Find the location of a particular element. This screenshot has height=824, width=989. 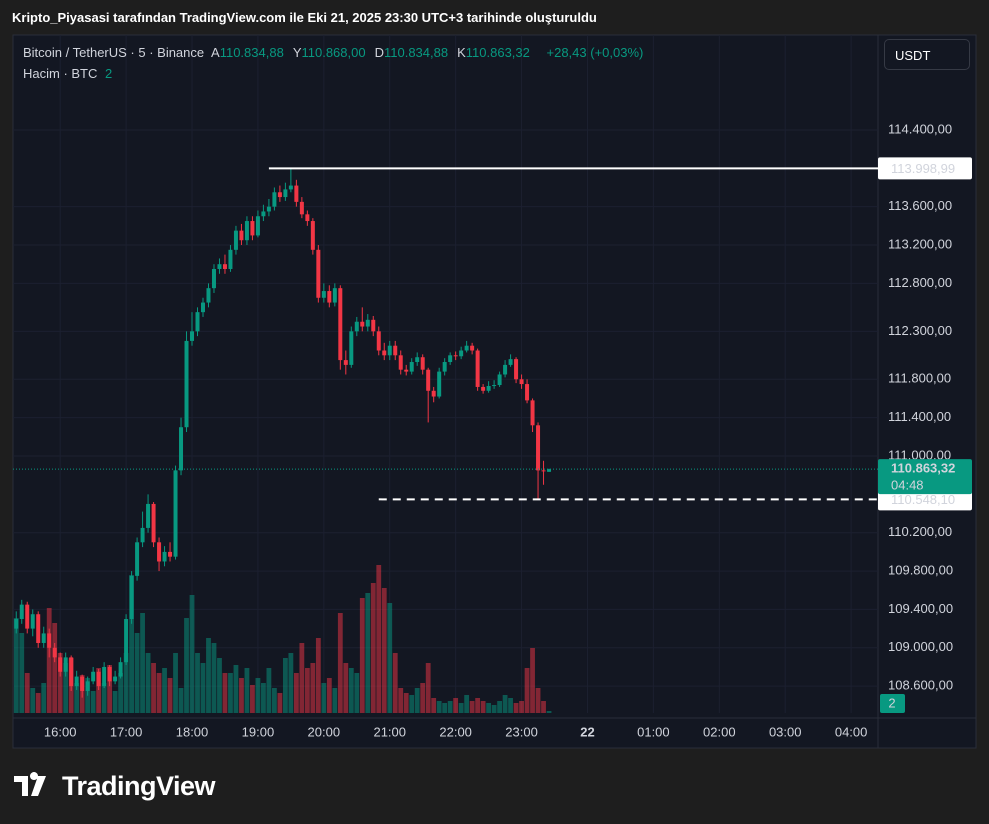

x-tick-label: 17:00 is located at coordinates (126, 731).